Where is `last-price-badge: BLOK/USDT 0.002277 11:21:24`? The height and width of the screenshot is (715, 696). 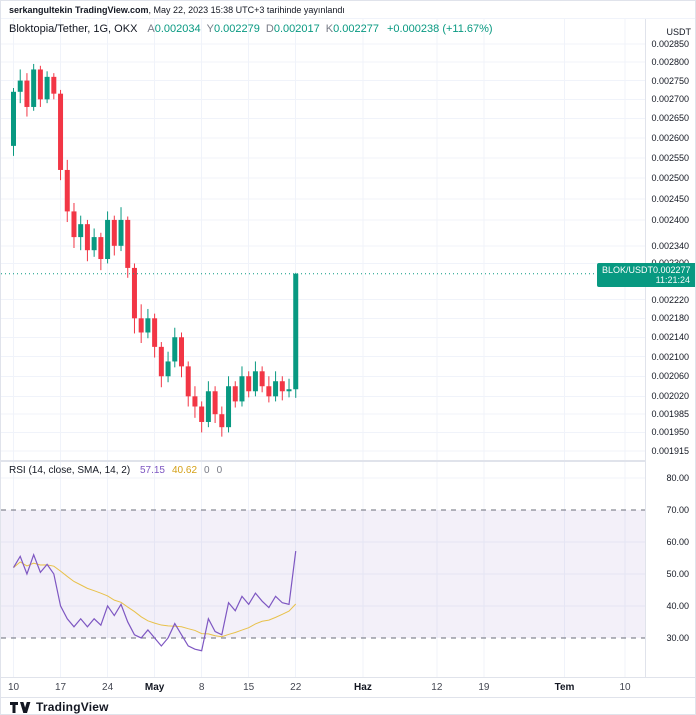
last-price-badge: BLOK/USDT 0.002277 11:21:24 is located at coordinates (646, 274).